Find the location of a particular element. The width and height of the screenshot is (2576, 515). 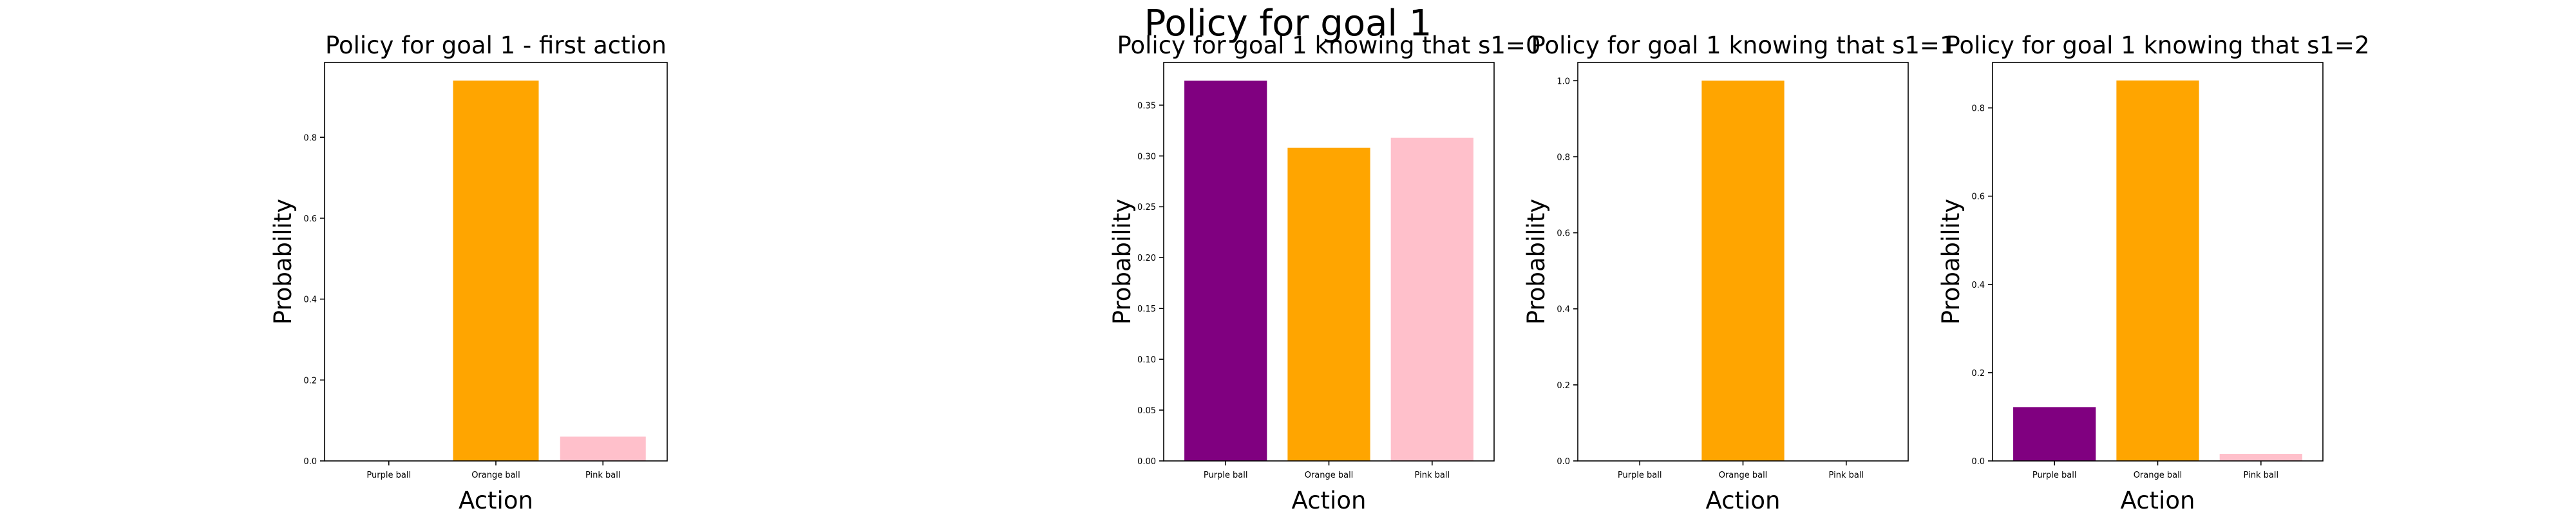

y-tick-label: 0.00 is located at coordinates (1146, 462).